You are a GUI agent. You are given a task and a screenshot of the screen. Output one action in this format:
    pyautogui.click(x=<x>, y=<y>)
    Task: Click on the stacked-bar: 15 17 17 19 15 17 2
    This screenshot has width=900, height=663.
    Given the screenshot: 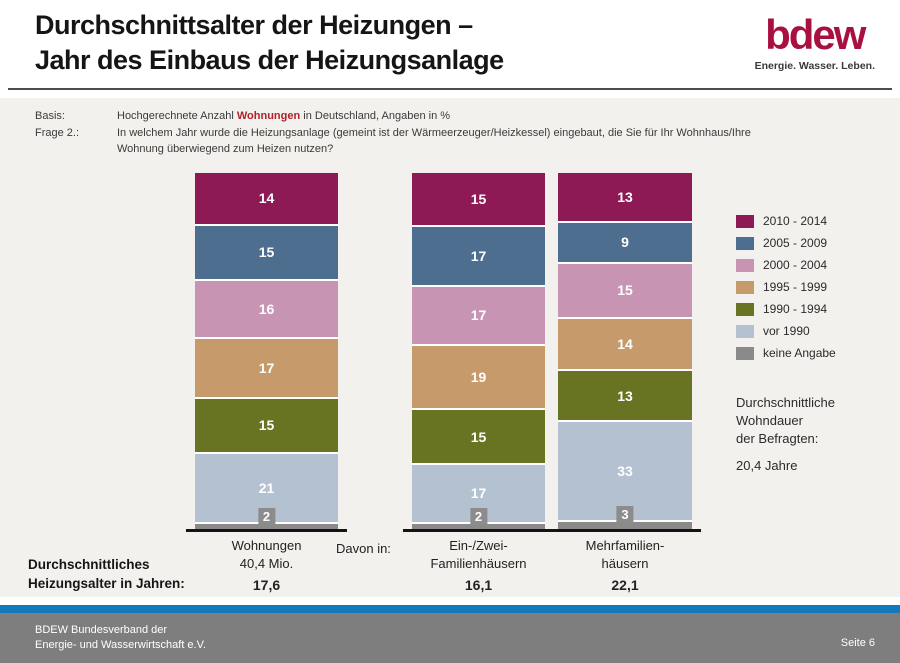 What is the action you would take?
    pyautogui.click(x=478, y=351)
    